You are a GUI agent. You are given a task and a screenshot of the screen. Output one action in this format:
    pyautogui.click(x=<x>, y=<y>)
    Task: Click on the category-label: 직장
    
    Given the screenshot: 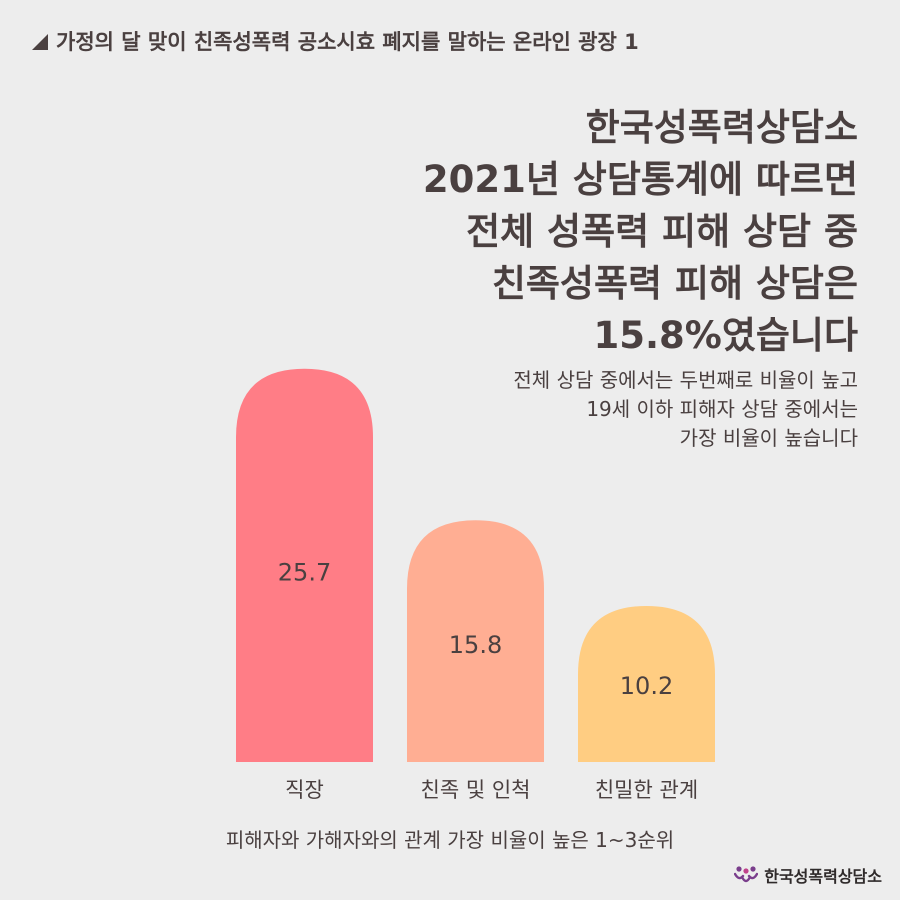 What is the action you would take?
    pyautogui.click(x=304, y=790)
    